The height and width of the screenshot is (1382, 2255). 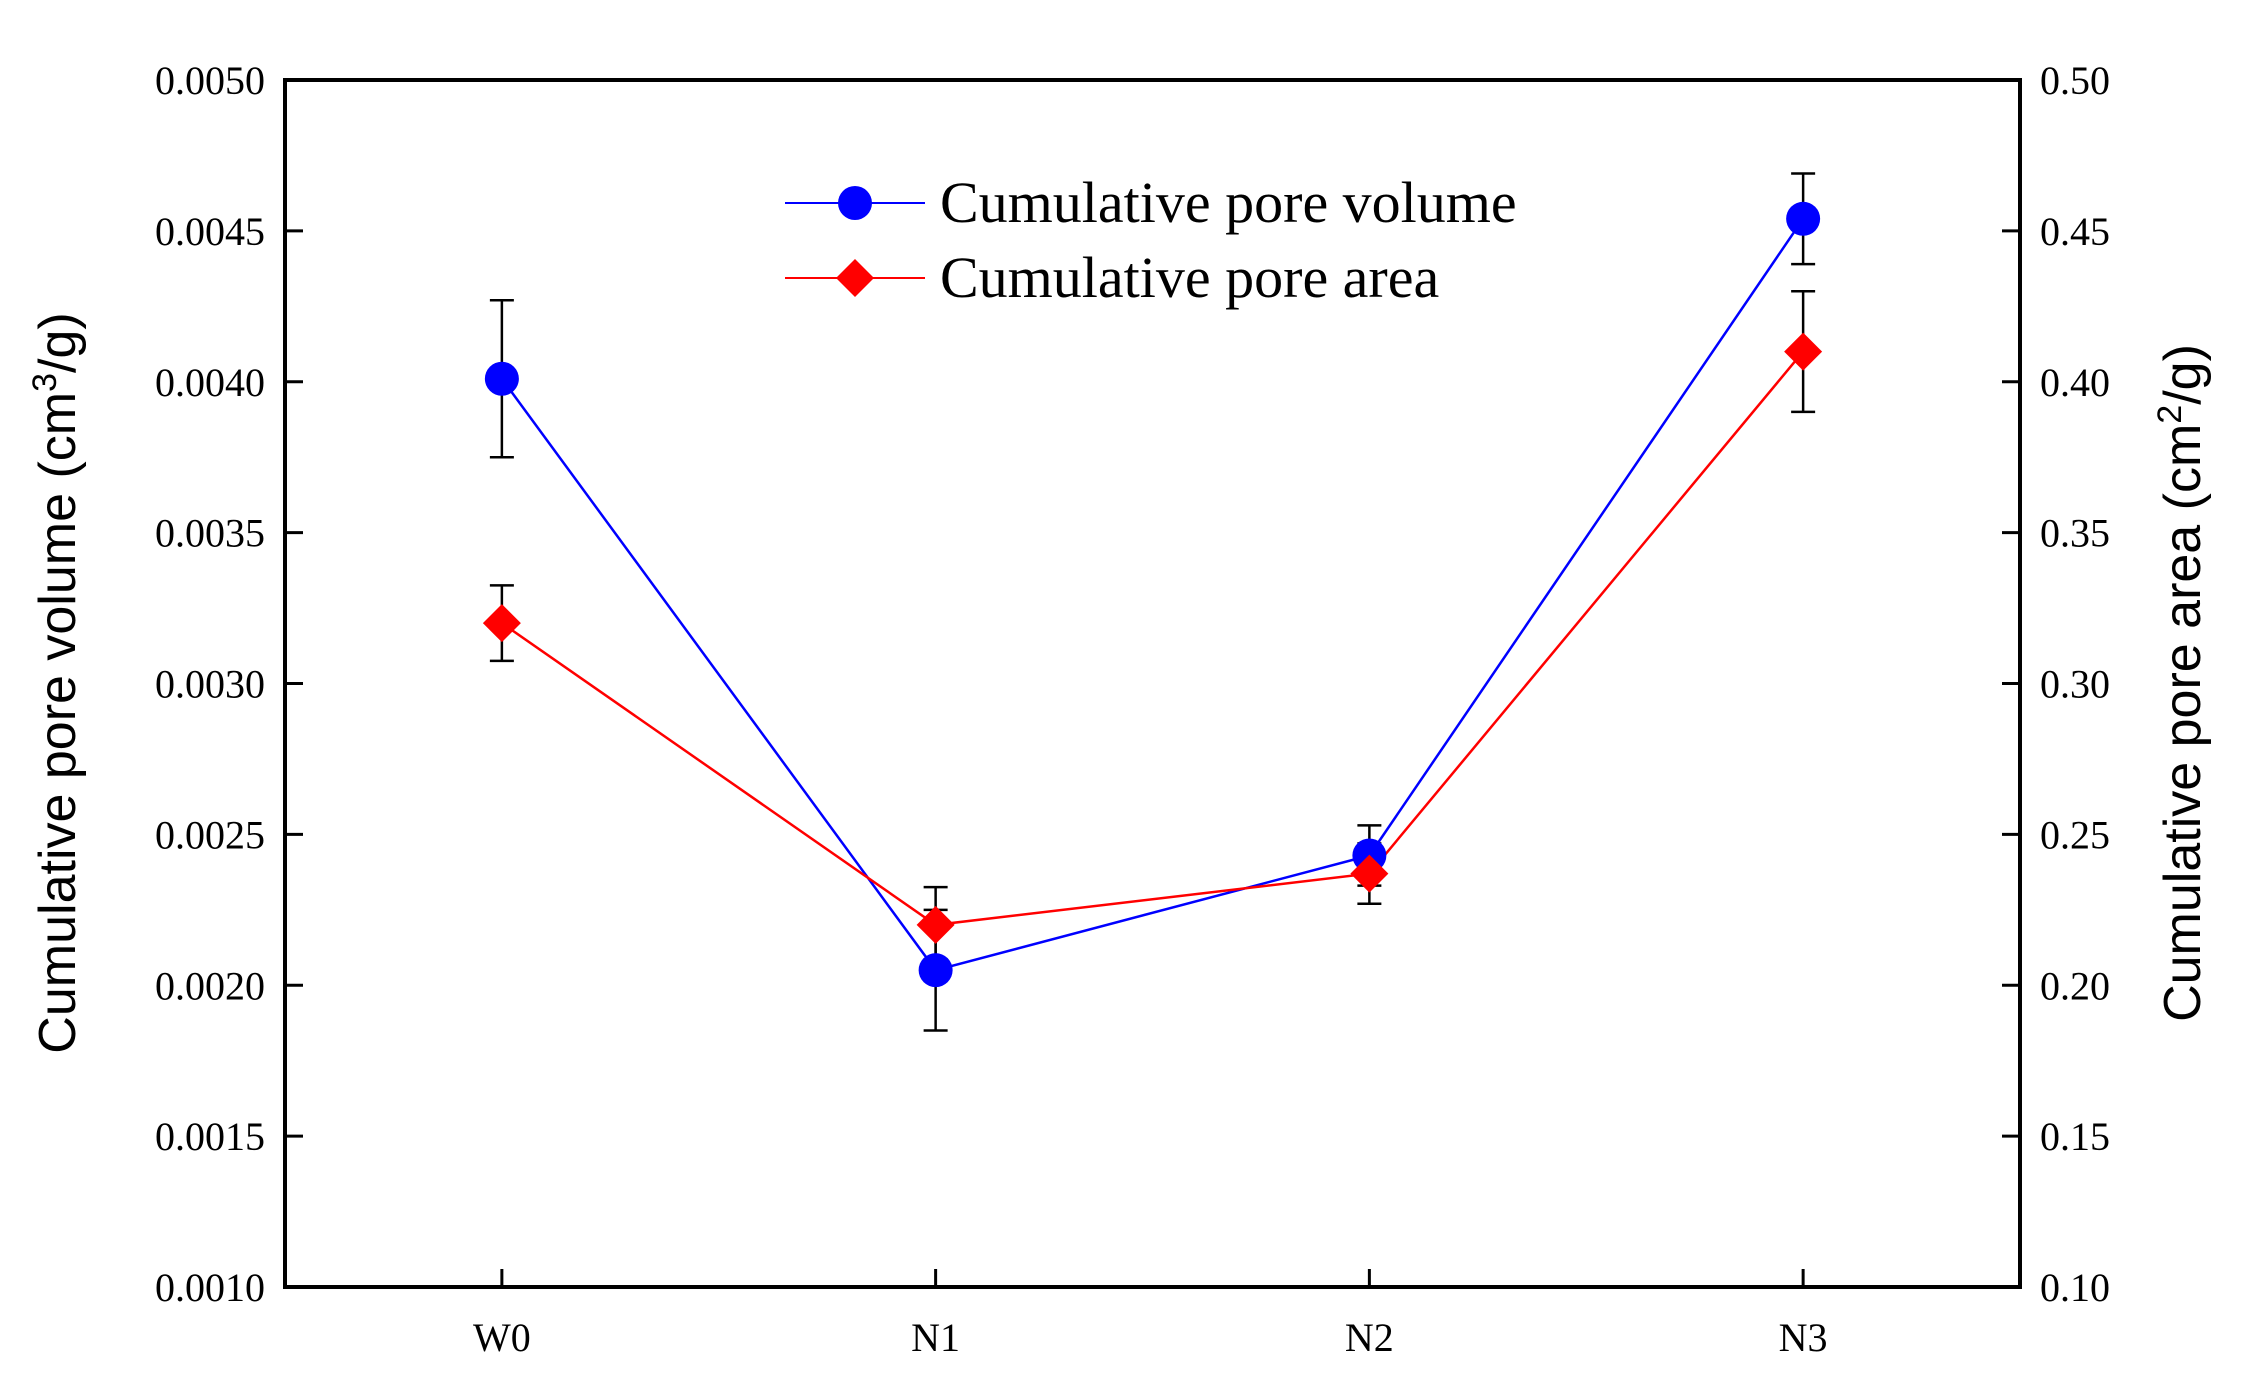 What do you see at coordinates (210, 231) in the screenshot?
I see `left-tick-label: 0.0045` at bounding box center [210, 231].